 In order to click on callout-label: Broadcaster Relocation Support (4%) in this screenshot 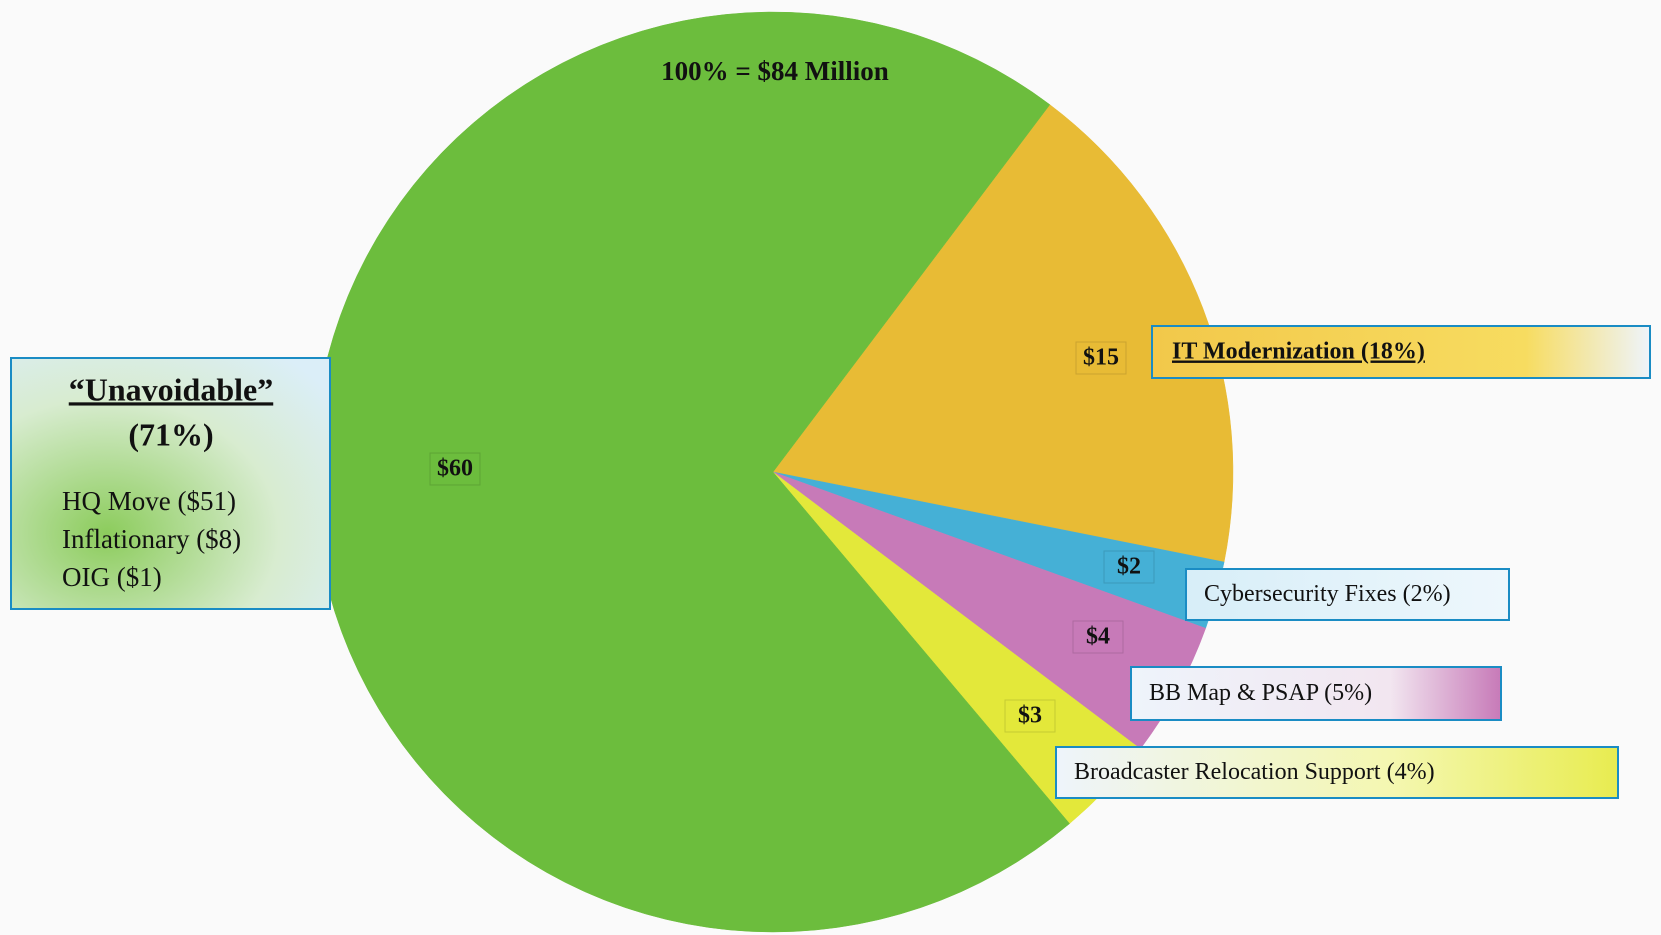, I will do `click(1254, 772)`.